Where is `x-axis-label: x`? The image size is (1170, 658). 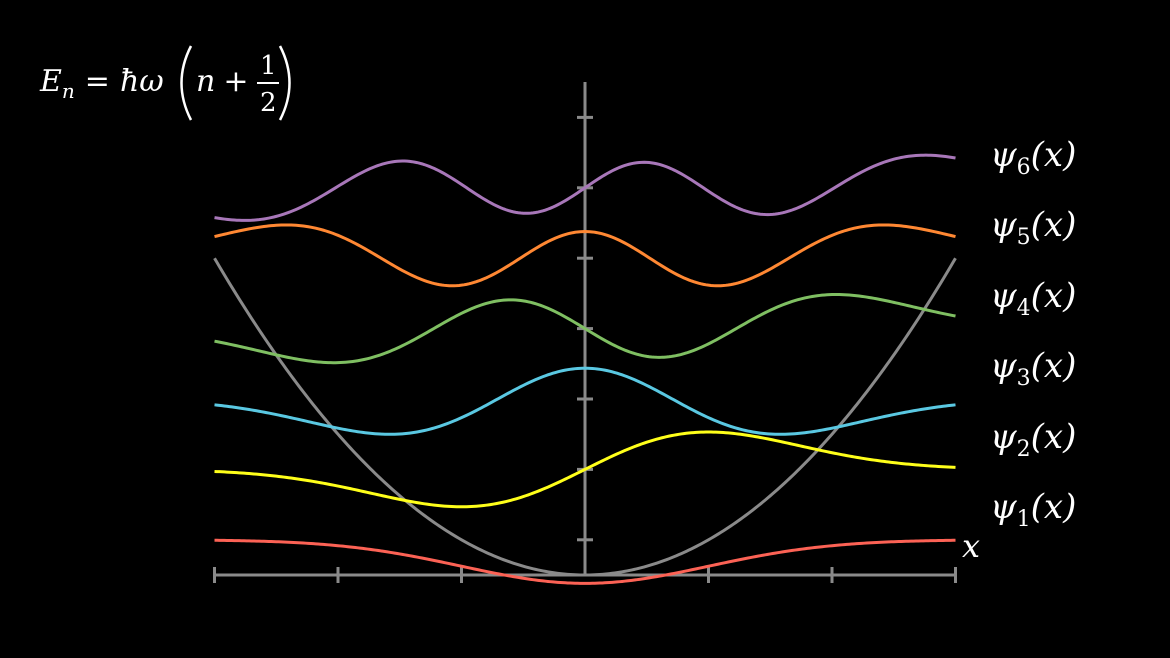
x-axis-label: x is located at coordinates (971, 546).